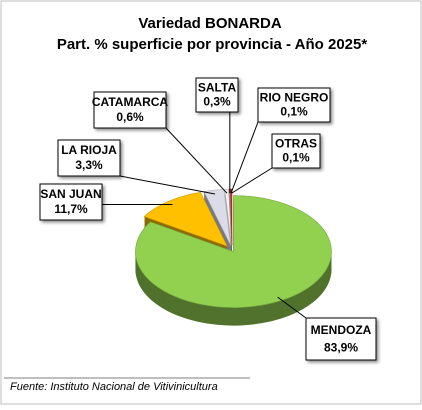 The image size is (422, 410). I want to click on category-label: OTRAS, so click(296, 143).